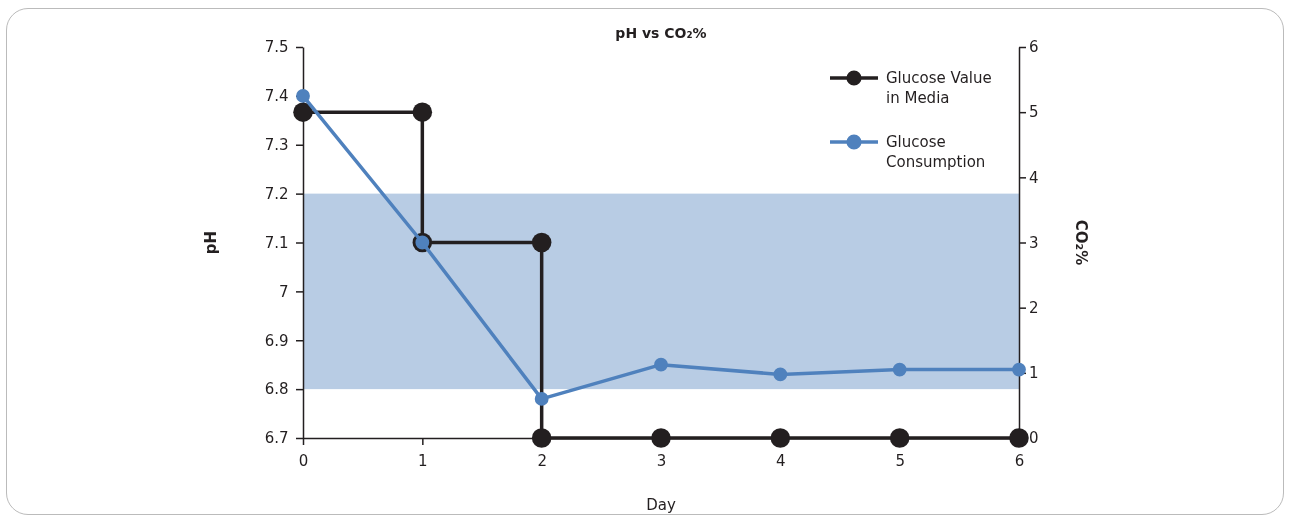  Describe the element at coordinates (283, 291) in the screenshot. I see `y-tick-label: 7` at that location.